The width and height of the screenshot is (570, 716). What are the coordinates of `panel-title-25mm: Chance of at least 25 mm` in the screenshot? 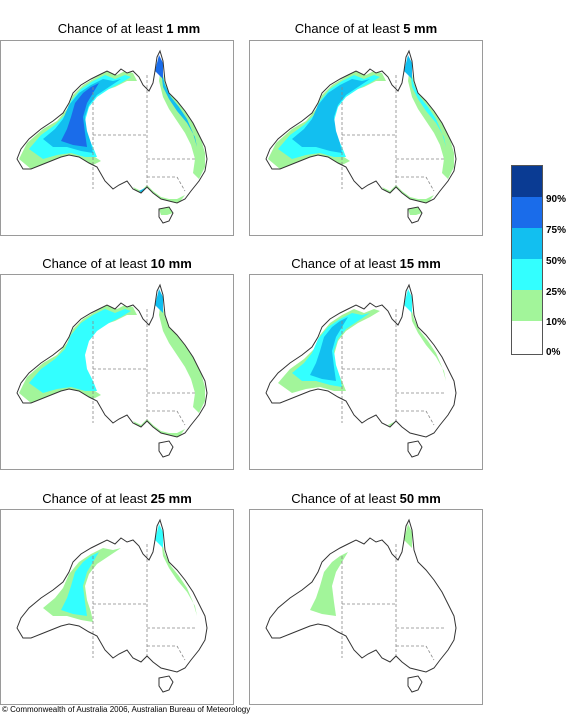 It's located at (117, 499).